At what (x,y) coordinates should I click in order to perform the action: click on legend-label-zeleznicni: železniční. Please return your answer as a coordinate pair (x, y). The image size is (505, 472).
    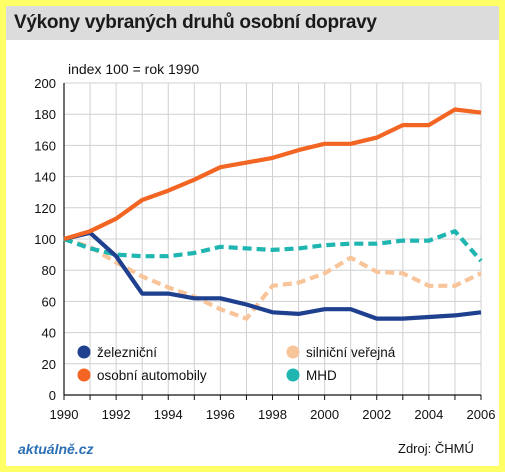
    Looking at the image, I should click on (127, 352).